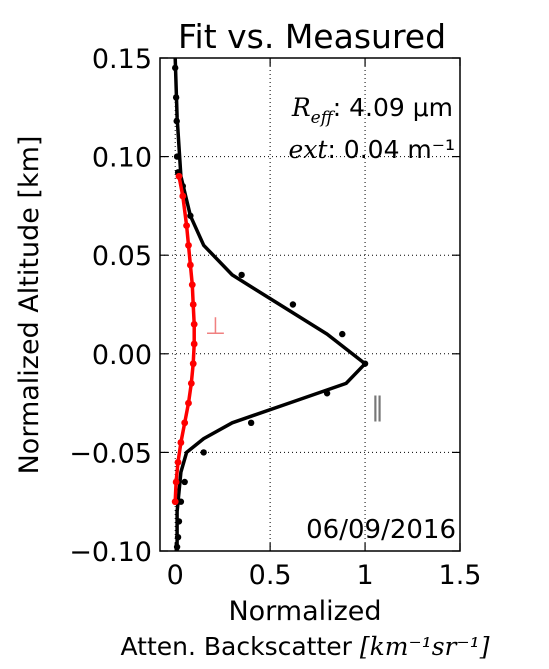 The width and height of the screenshot is (549, 669). What do you see at coordinates (110, 552) in the screenshot?
I see `y-tick-label: −0.10` at bounding box center [110, 552].